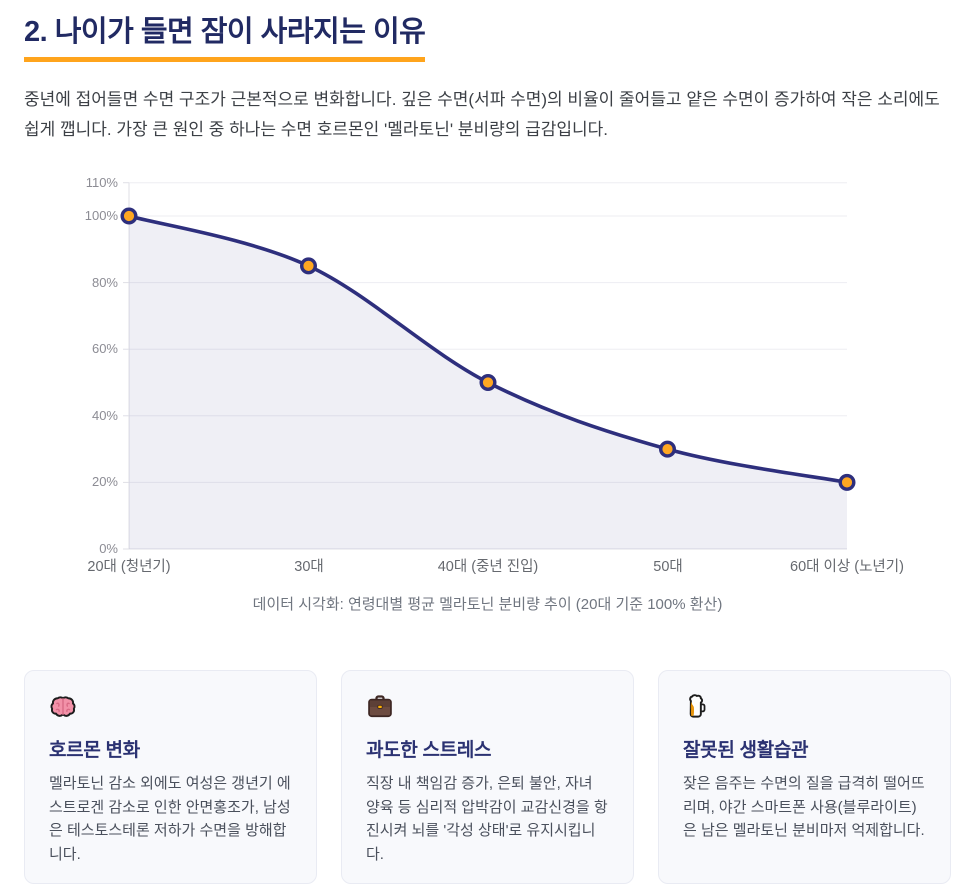 This screenshot has height=884, width=975. What do you see at coordinates (380, 706) in the screenshot?
I see `briefcase-icon` at bounding box center [380, 706].